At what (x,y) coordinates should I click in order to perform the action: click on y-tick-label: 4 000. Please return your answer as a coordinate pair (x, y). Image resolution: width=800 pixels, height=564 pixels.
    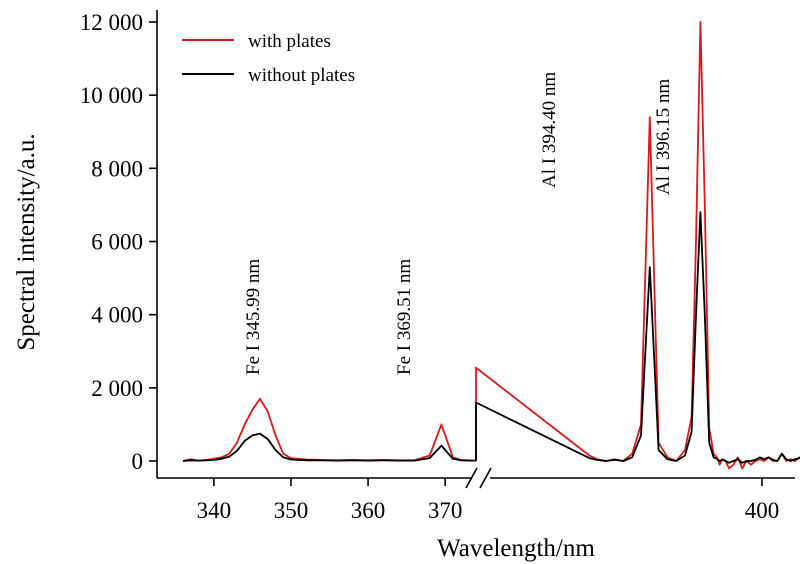
    Looking at the image, I should click on (117, 315).